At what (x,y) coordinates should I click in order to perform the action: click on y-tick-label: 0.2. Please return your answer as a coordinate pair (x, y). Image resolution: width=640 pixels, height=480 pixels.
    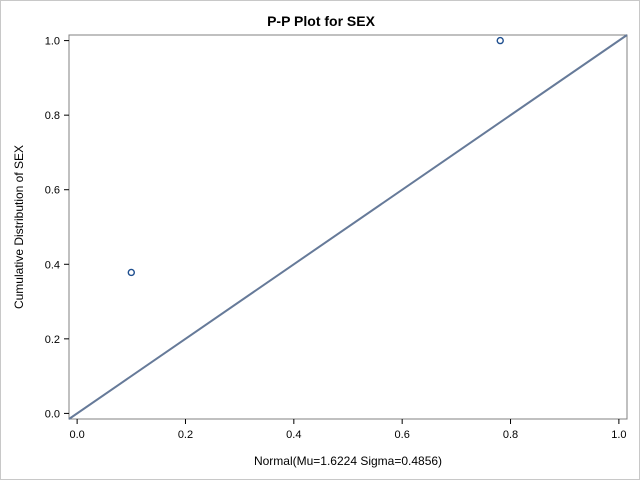
    Looking at the image, I should click on (52, 340).